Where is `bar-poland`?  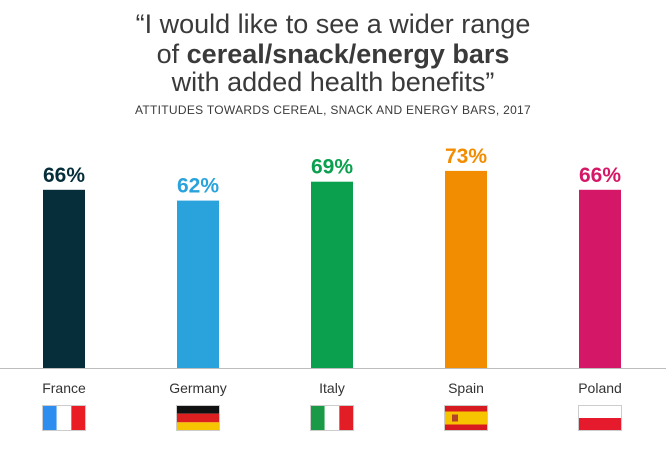 bar-poland is located at coordinates (600, 278).